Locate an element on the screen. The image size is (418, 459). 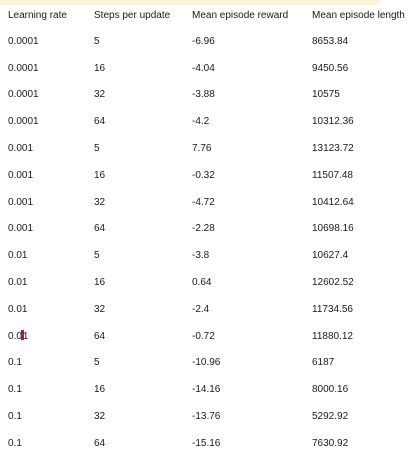
header-highlight-strip is located at coordinates (190, 2).